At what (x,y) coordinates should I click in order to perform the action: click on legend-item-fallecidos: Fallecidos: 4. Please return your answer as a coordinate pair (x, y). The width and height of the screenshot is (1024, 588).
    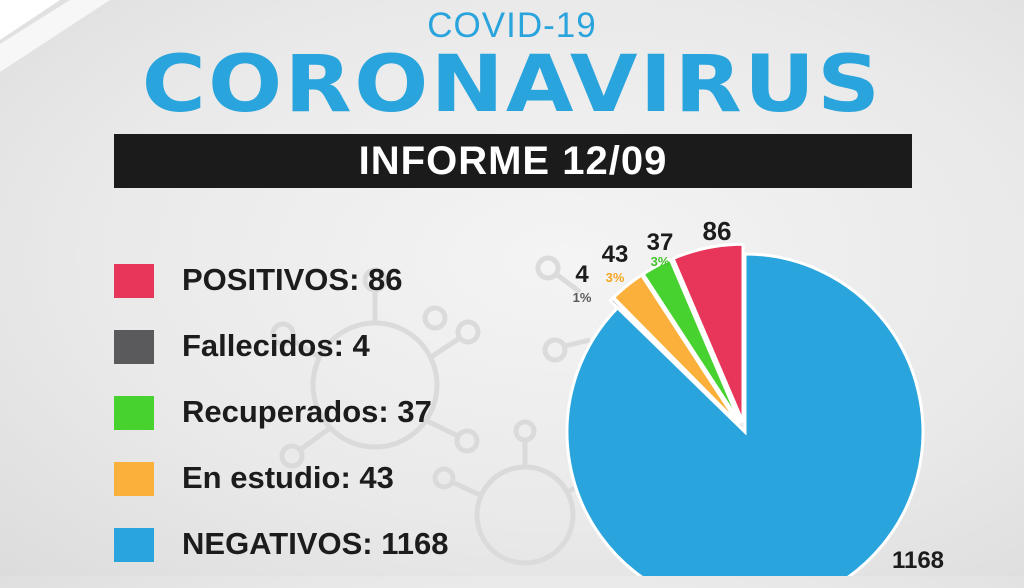
    Looking at the image, I should click on (334, 357).